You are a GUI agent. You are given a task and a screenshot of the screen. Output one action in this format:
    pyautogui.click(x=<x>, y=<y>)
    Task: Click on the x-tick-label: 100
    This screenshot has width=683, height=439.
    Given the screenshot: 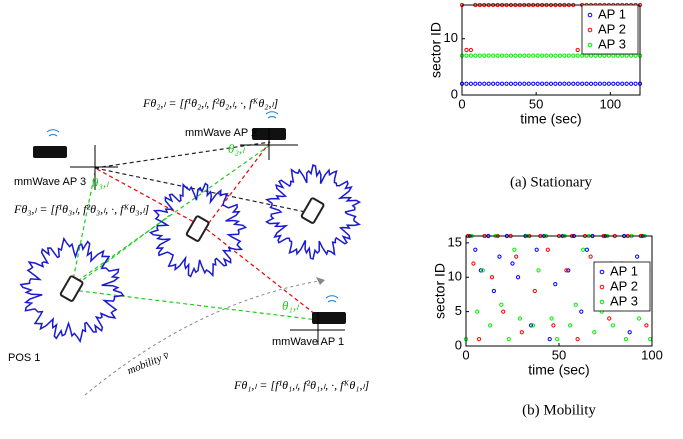 What is the action you would take?
    pyautogui.click(x=610, y=103)
    